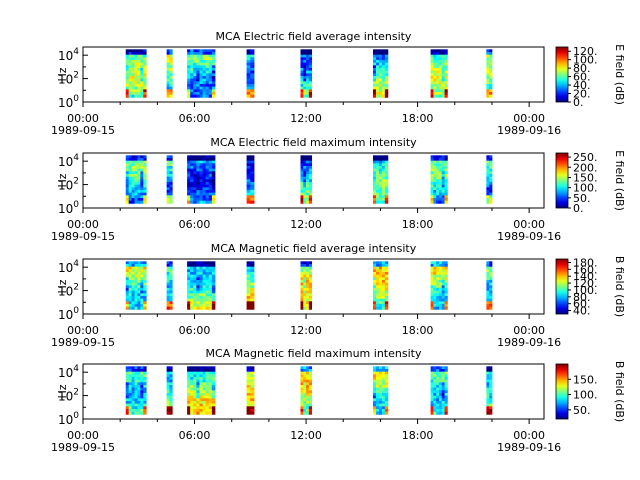 Image resolution: width=640 pixels, height=480 pixels. What do you see at coordinates (314, 36) in the screenshot?
I see `panel-title: MCA Electric field average intensity` at bounding box center [314, 36].